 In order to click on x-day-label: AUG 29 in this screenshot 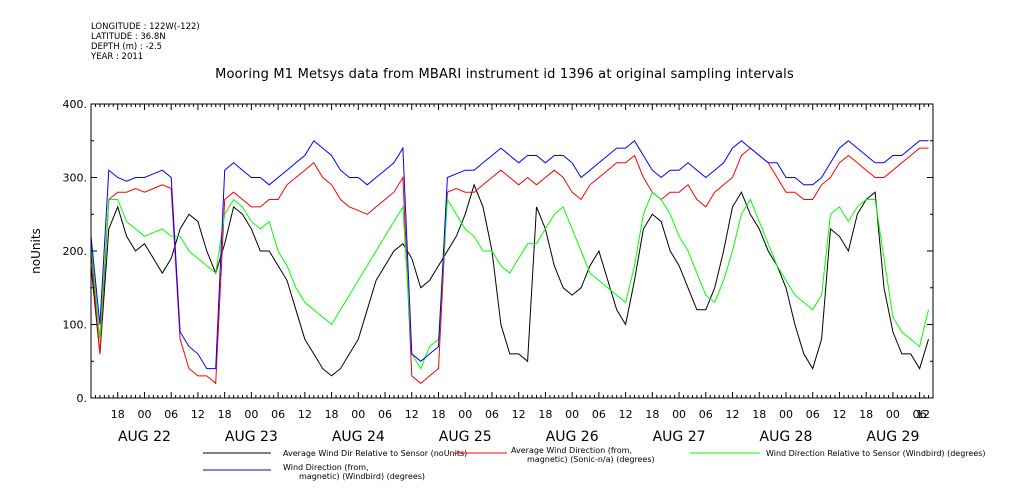, I will do `click(892, 437)`.